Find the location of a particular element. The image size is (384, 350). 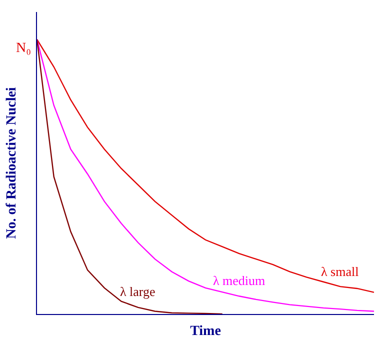

series-label: λ large is located at coordinates (138, 291).